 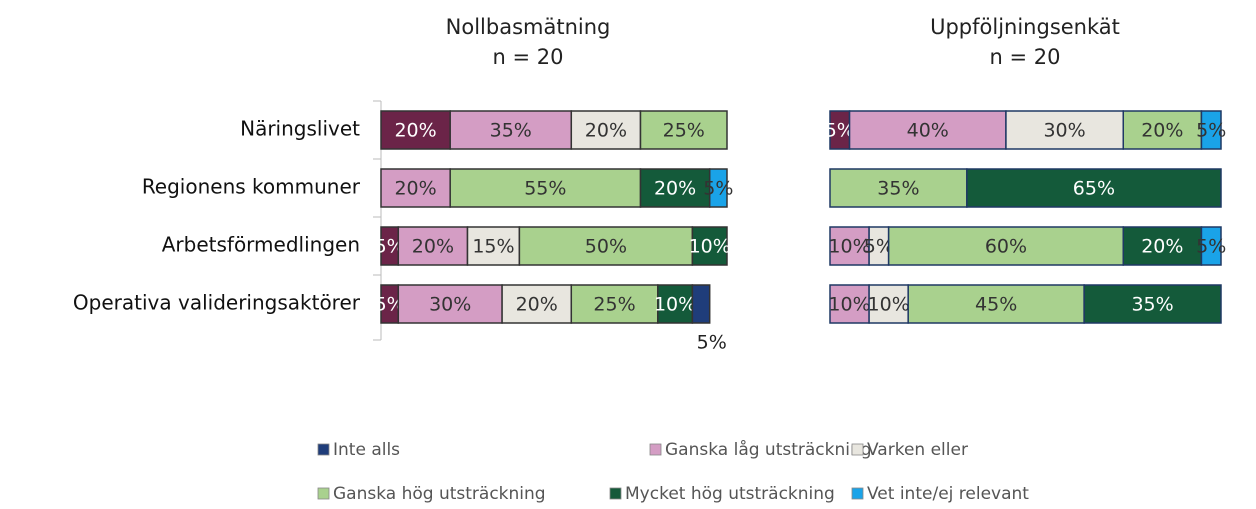 I want to click on data-label: 15%, so click(x=493, y=247).